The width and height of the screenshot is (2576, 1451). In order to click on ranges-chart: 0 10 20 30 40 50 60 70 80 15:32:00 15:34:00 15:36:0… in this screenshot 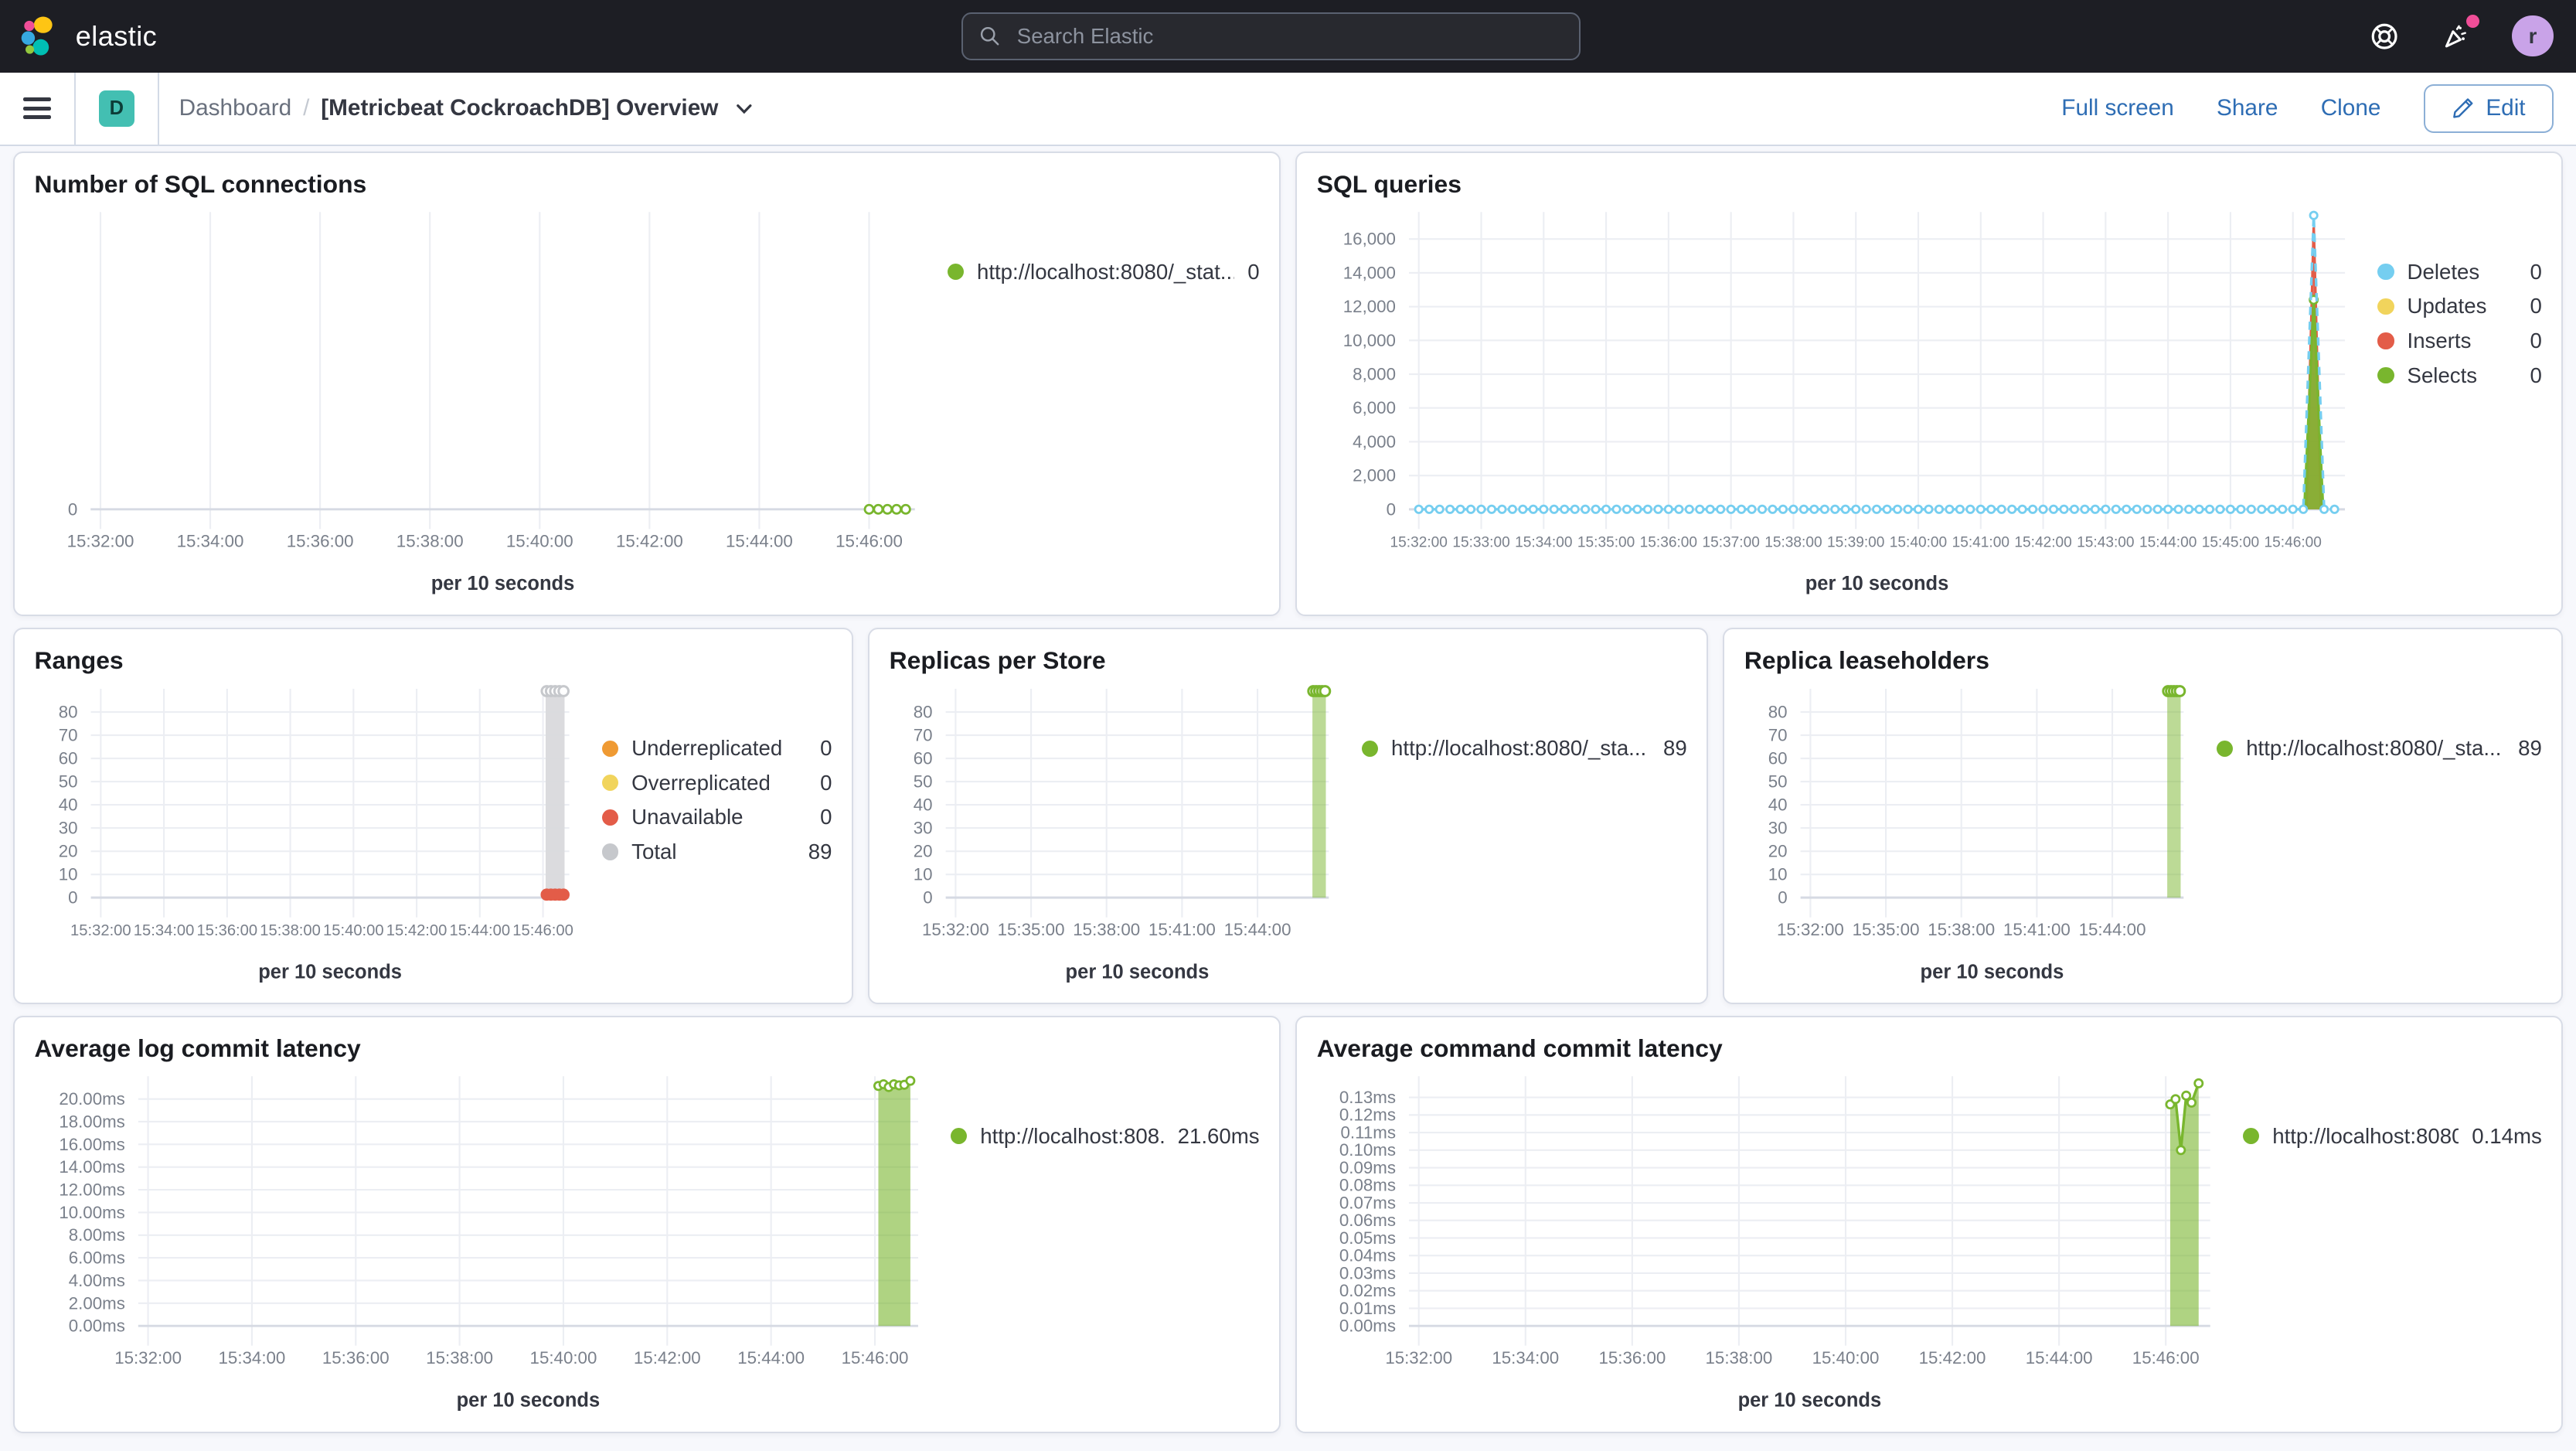, I will do `click(314, 832)`.